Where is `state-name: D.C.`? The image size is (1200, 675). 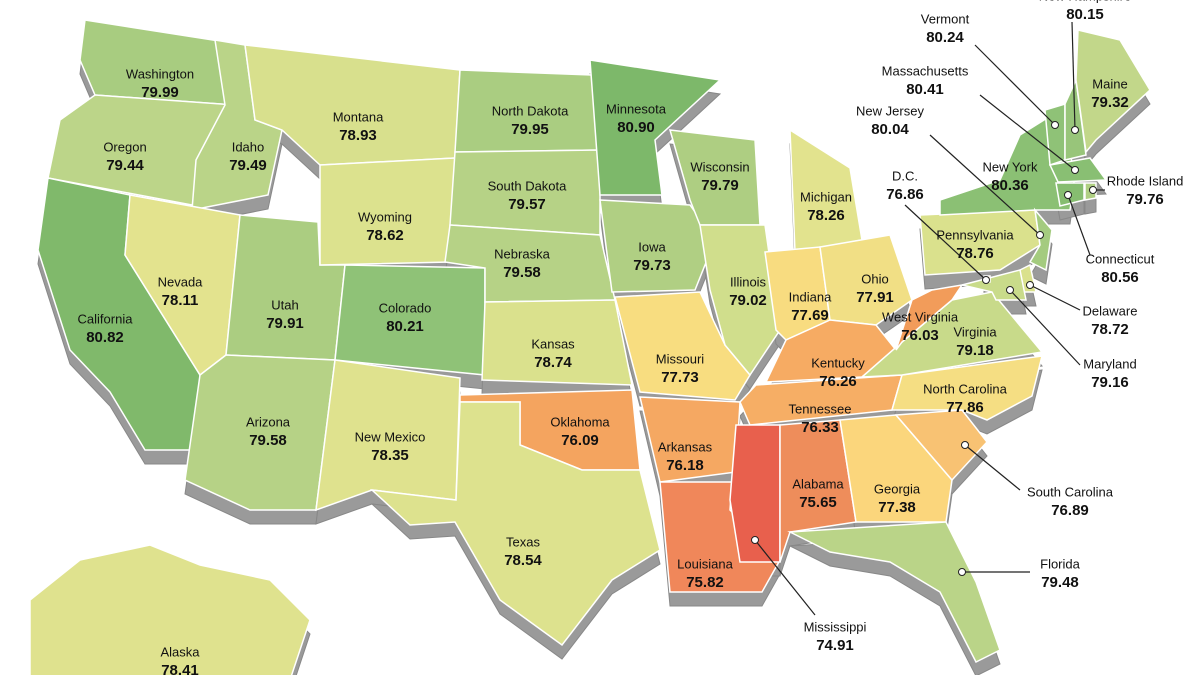
state-name: D.C. is located at coordinates (905, 175).